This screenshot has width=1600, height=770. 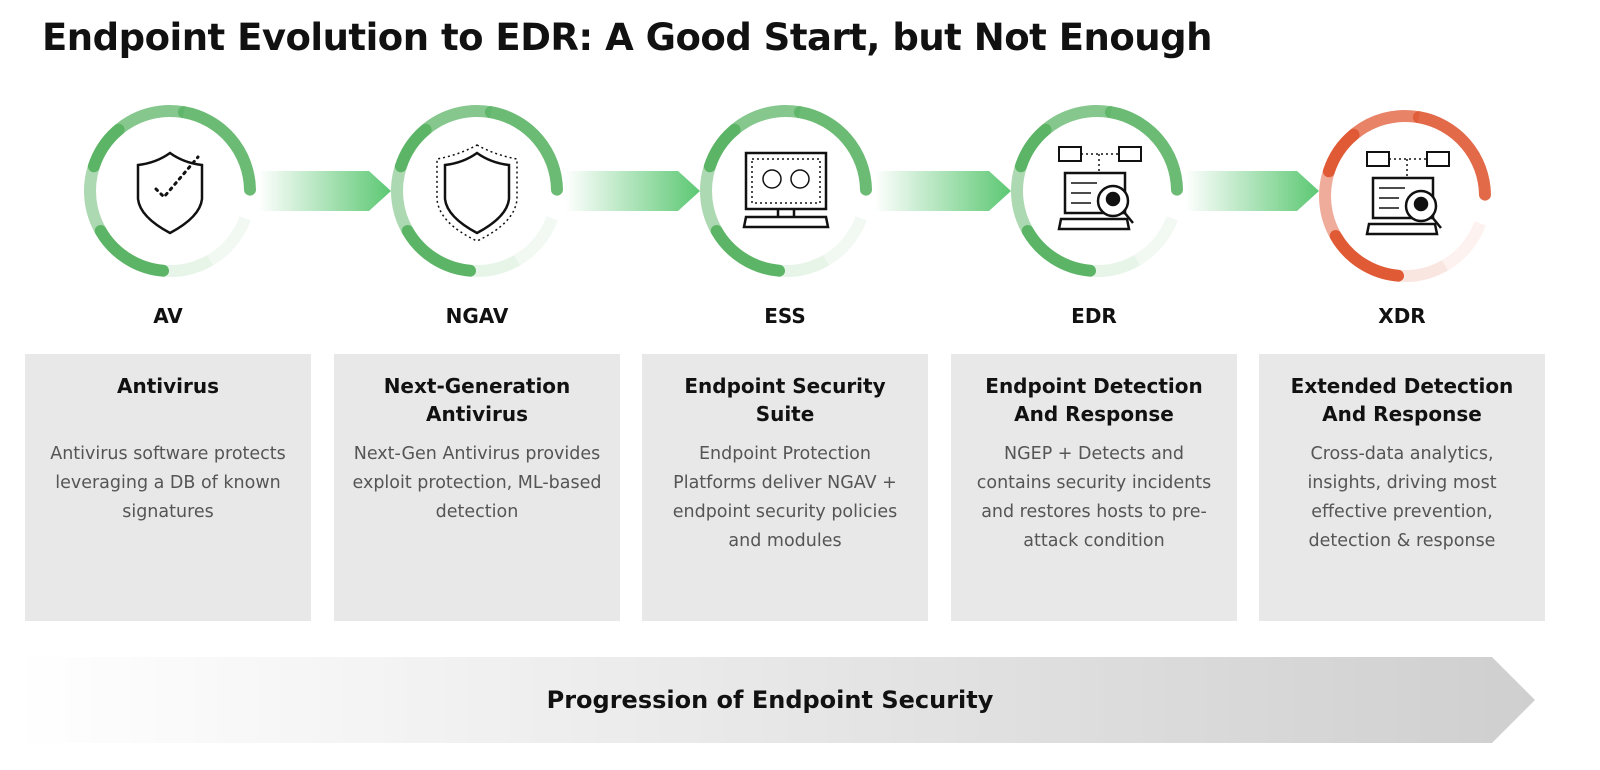 I want to click on progression-arrow, so click(x=775, y=700).